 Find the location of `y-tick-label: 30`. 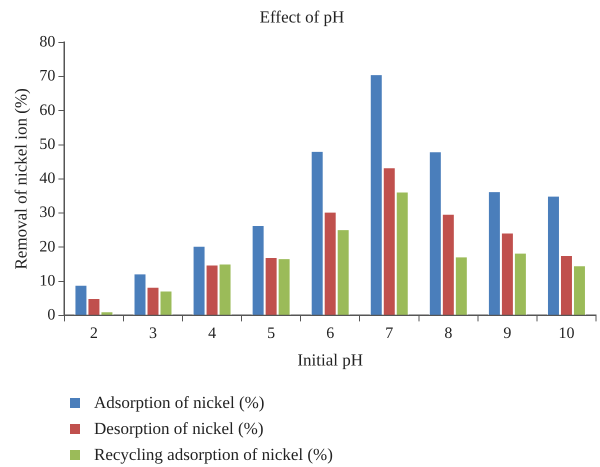

y-tick-label: 30 is located at coordinates (47, 213).